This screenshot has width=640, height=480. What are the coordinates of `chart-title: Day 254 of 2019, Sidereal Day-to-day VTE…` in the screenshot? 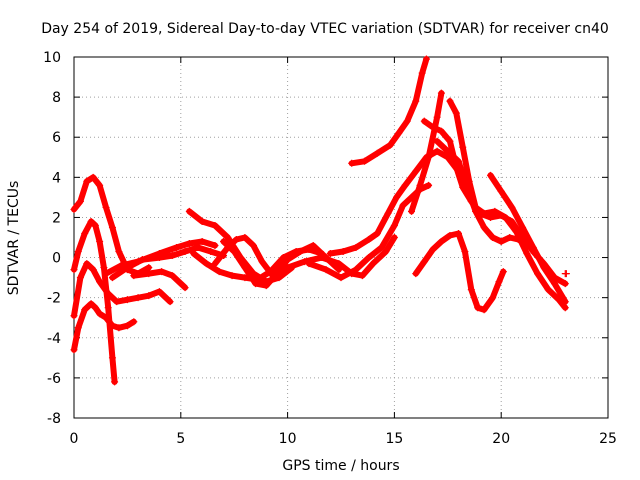 It's located at (325, 29).